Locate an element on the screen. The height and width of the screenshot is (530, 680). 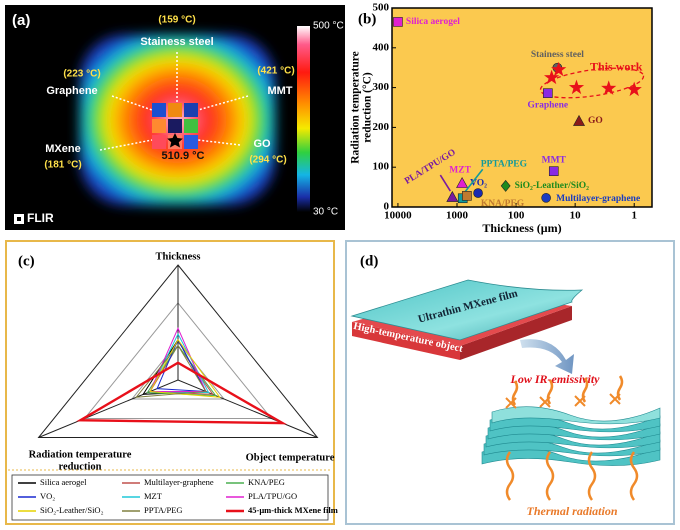
point-label: SiO₂-Leather/SiO₂ is located at coordinates (552, 186).